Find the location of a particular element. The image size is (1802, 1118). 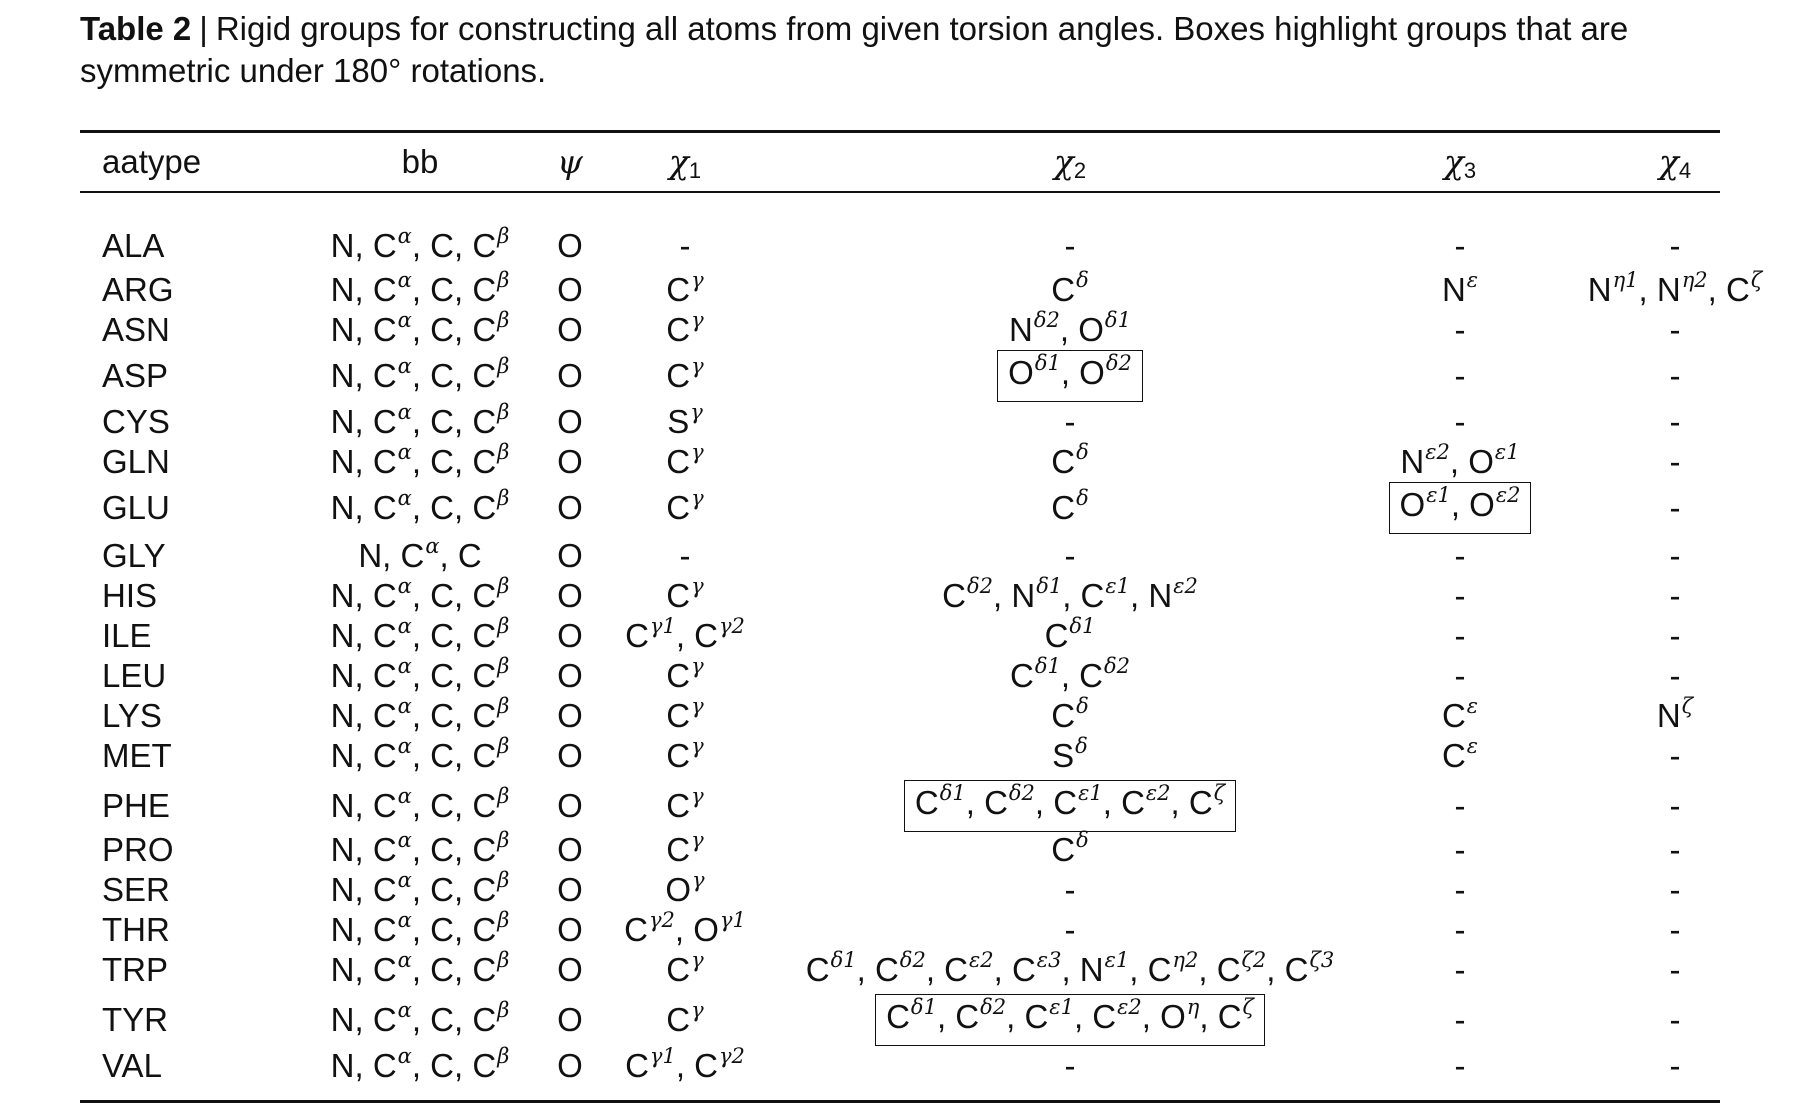

cell-chi2: Cδ1, Cδ2 is located at coordinates (1070, 674).